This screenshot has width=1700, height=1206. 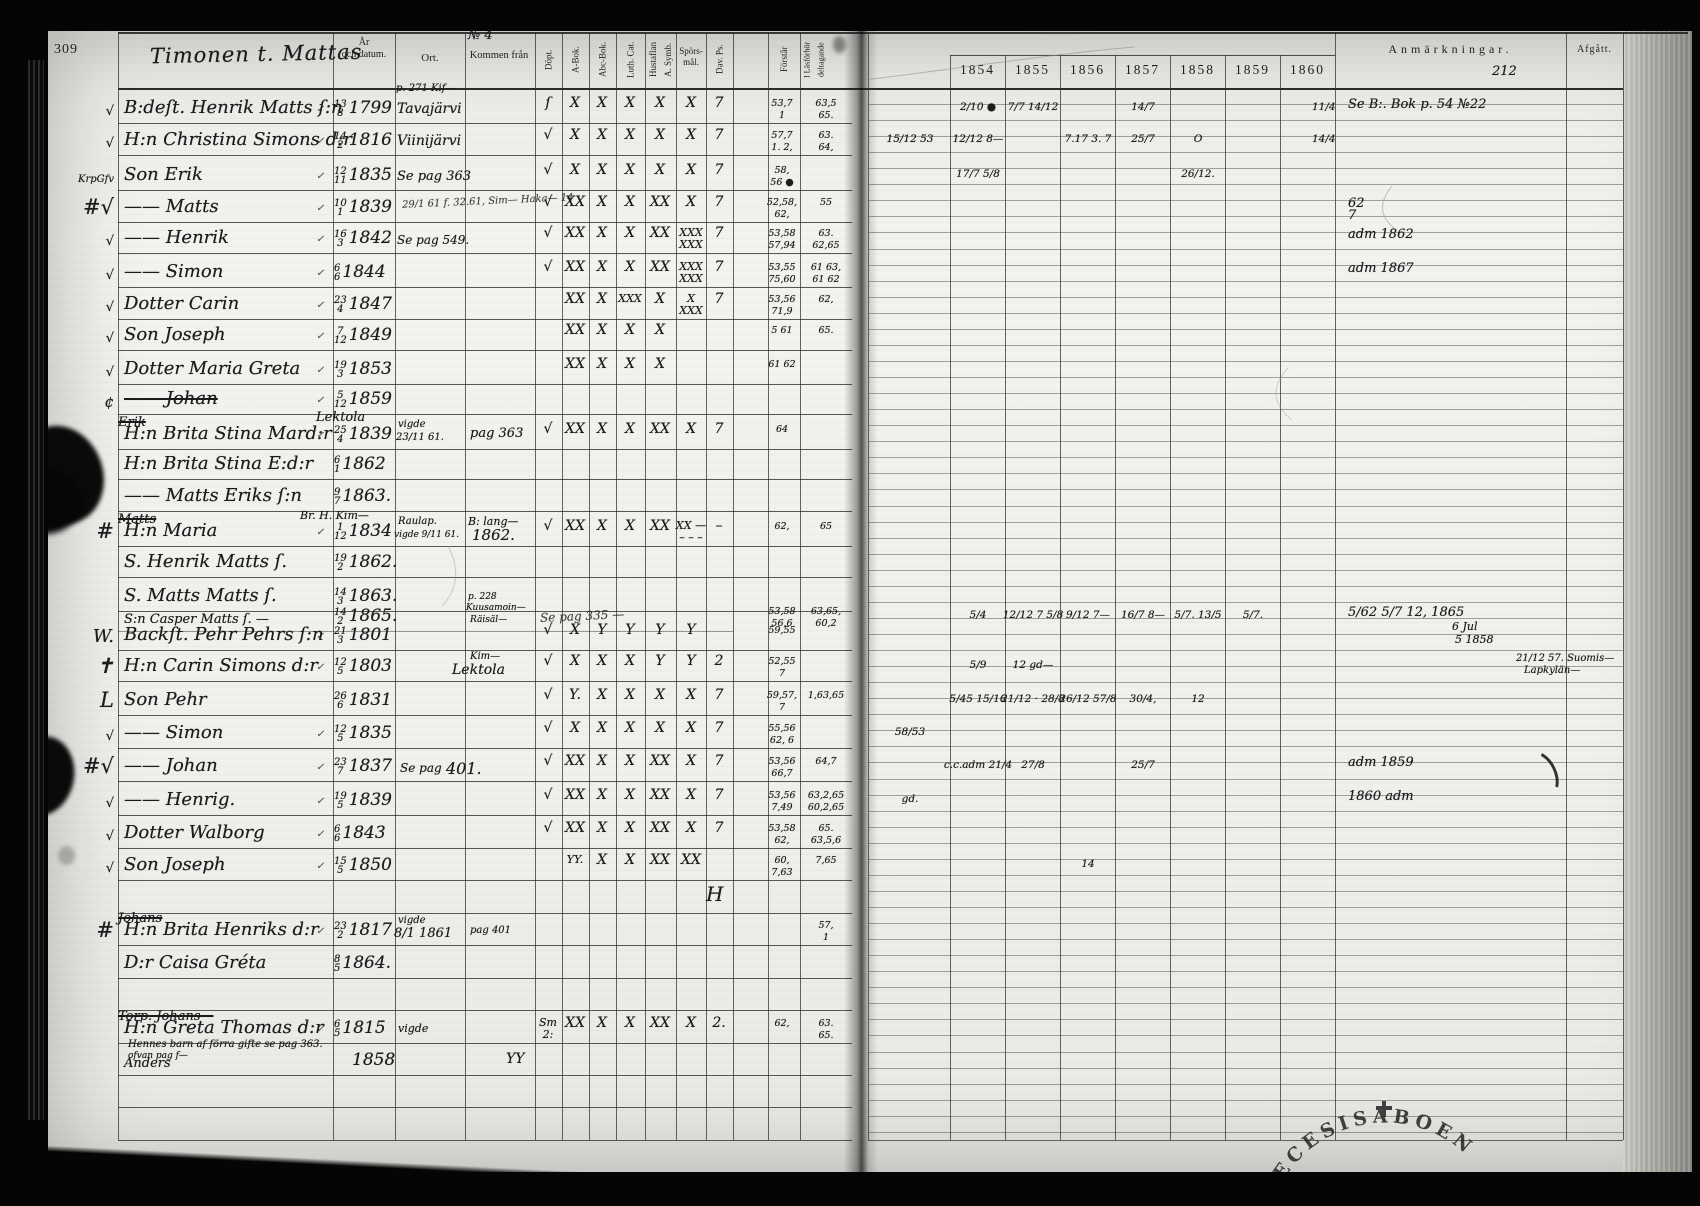 What do you see at coordinates (105, 531) in the screenshot?
I see `row-margin-mark: #` at bounding box center [105, 531].